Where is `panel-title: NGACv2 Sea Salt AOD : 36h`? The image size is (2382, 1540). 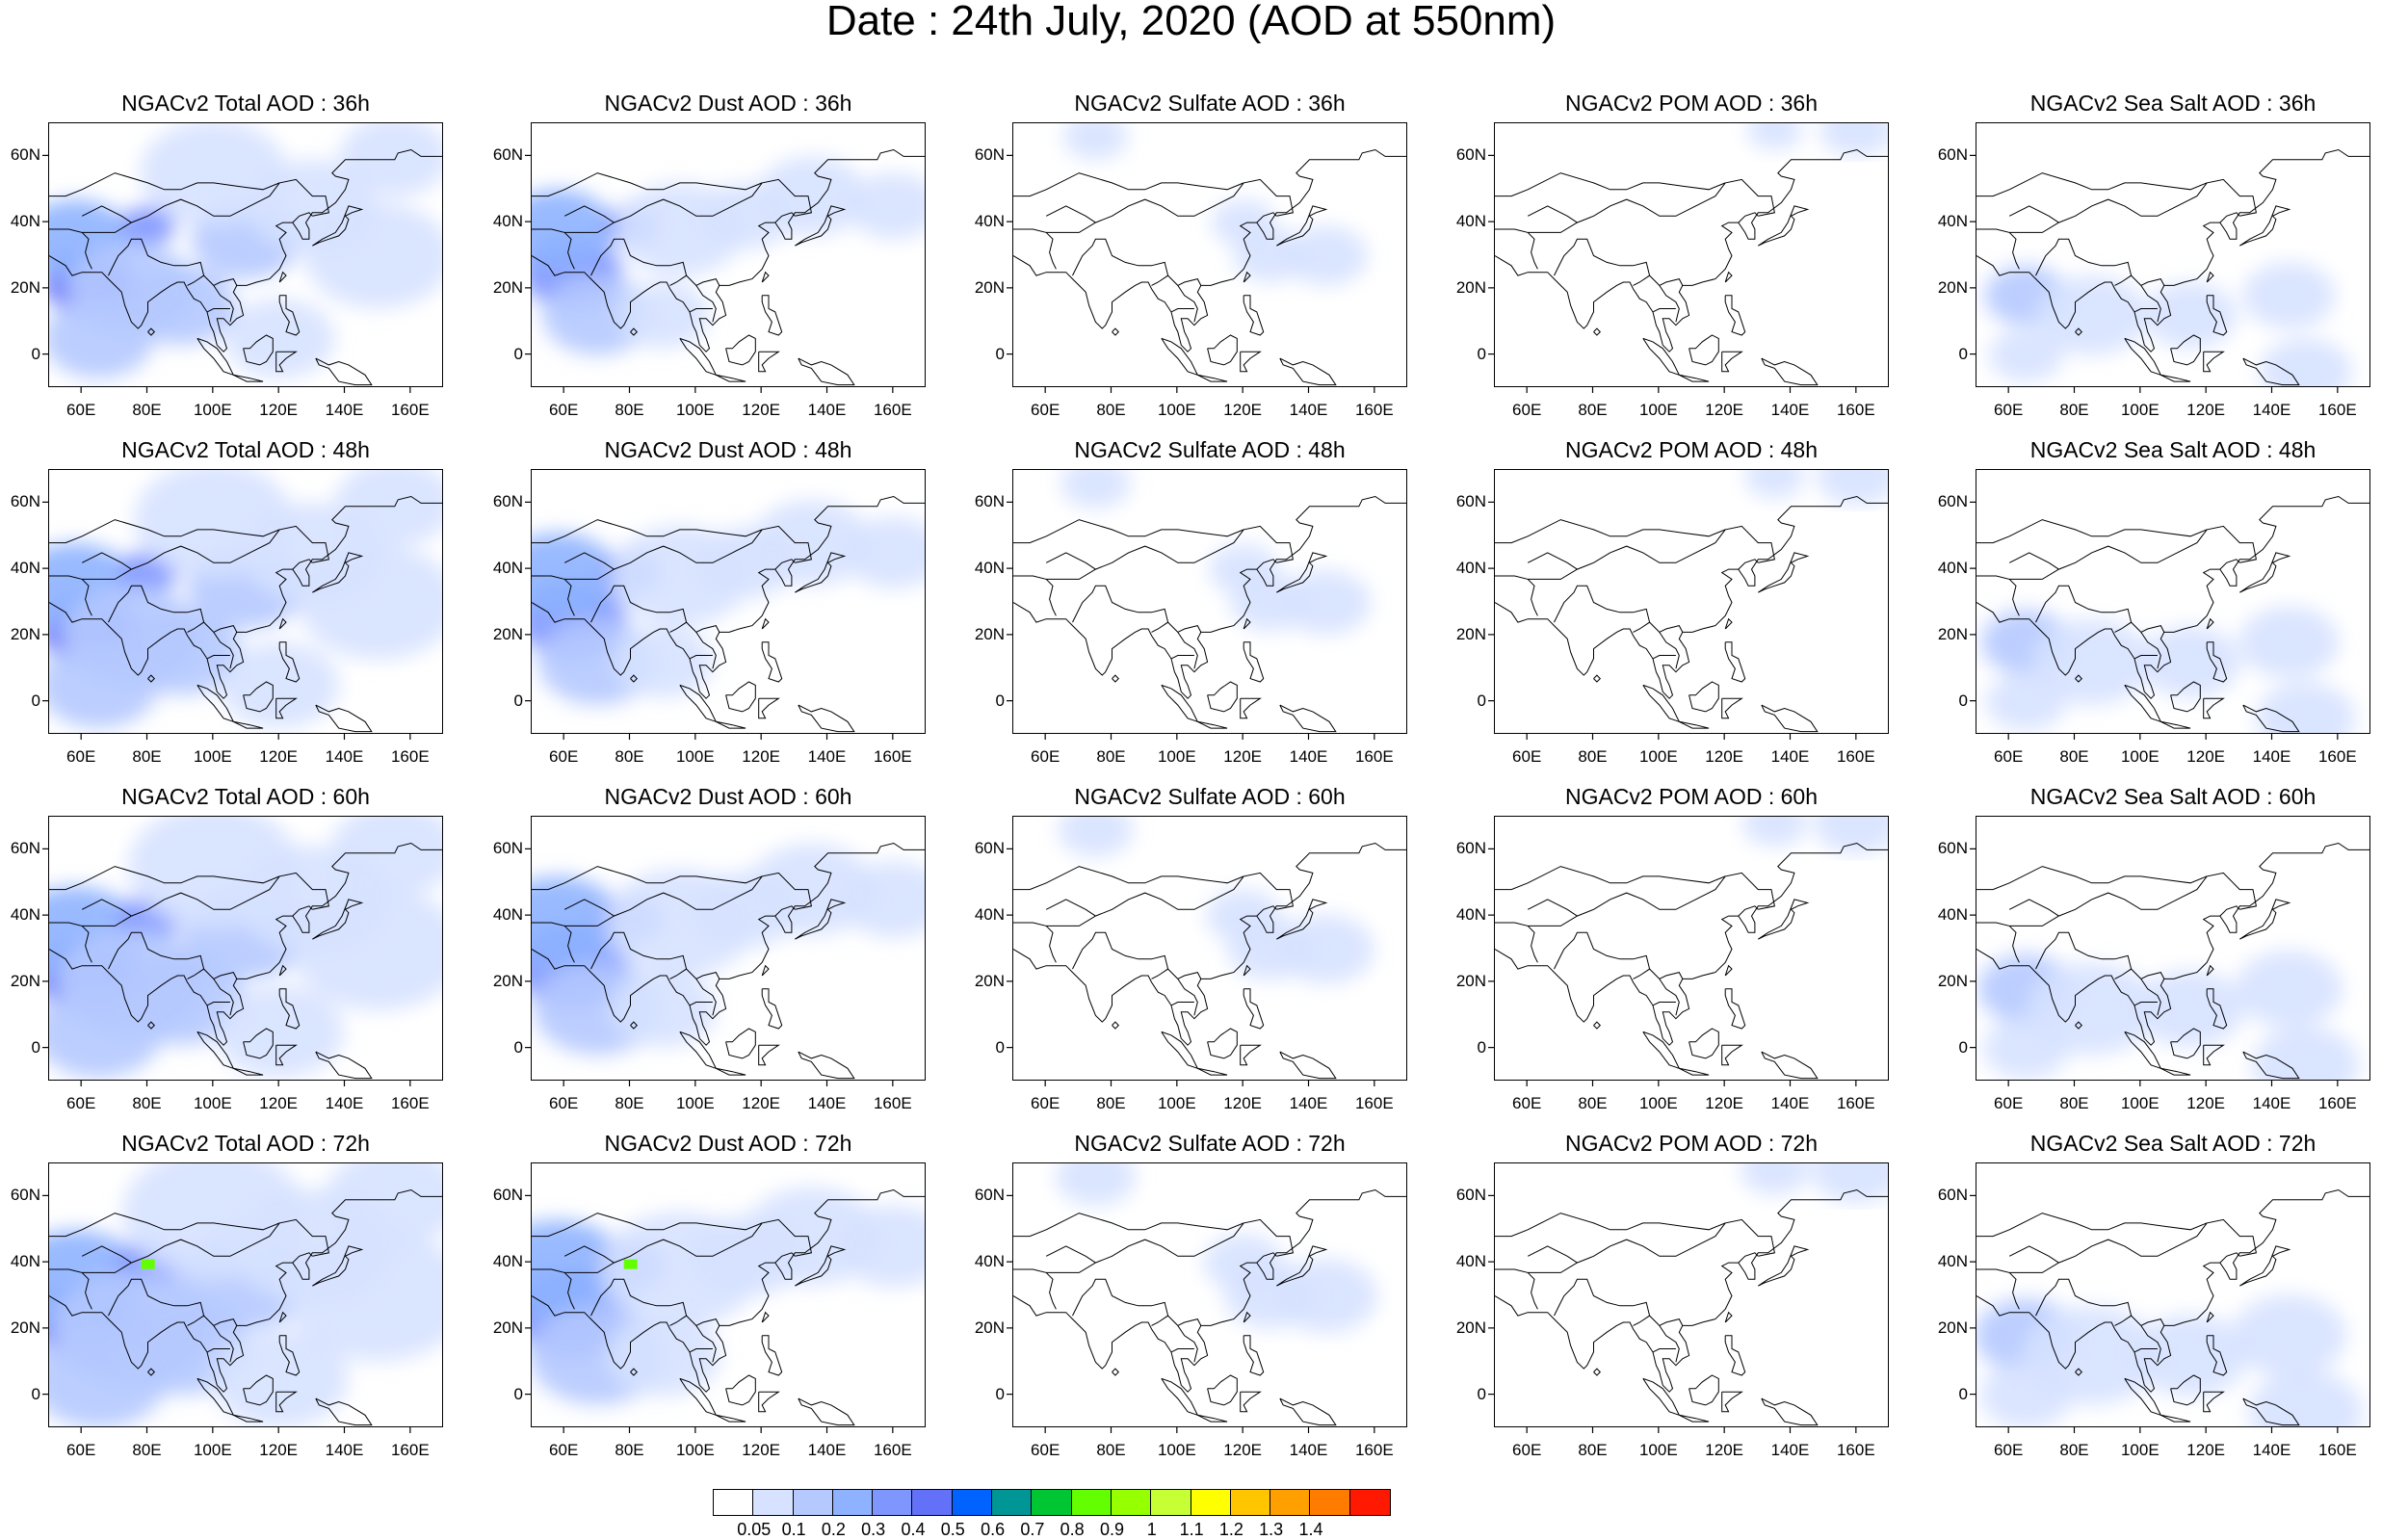
panel-title: NGACv2 Sea Salt AOD : 36h is located at coordinates (2173, 103).